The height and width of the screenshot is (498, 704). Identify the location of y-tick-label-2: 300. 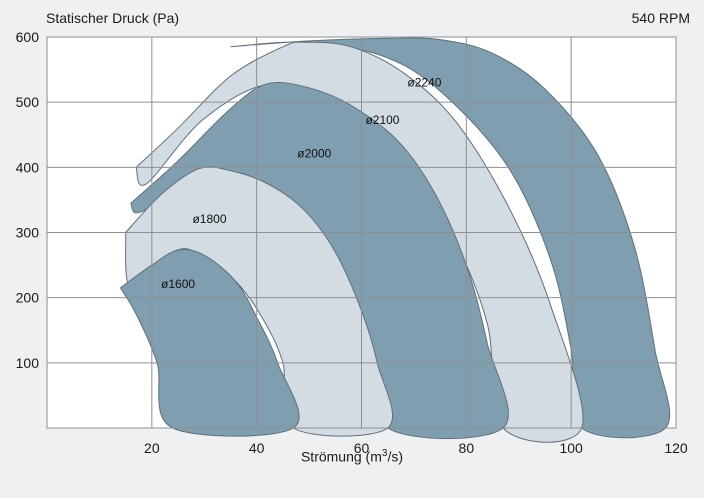
(28, 233).